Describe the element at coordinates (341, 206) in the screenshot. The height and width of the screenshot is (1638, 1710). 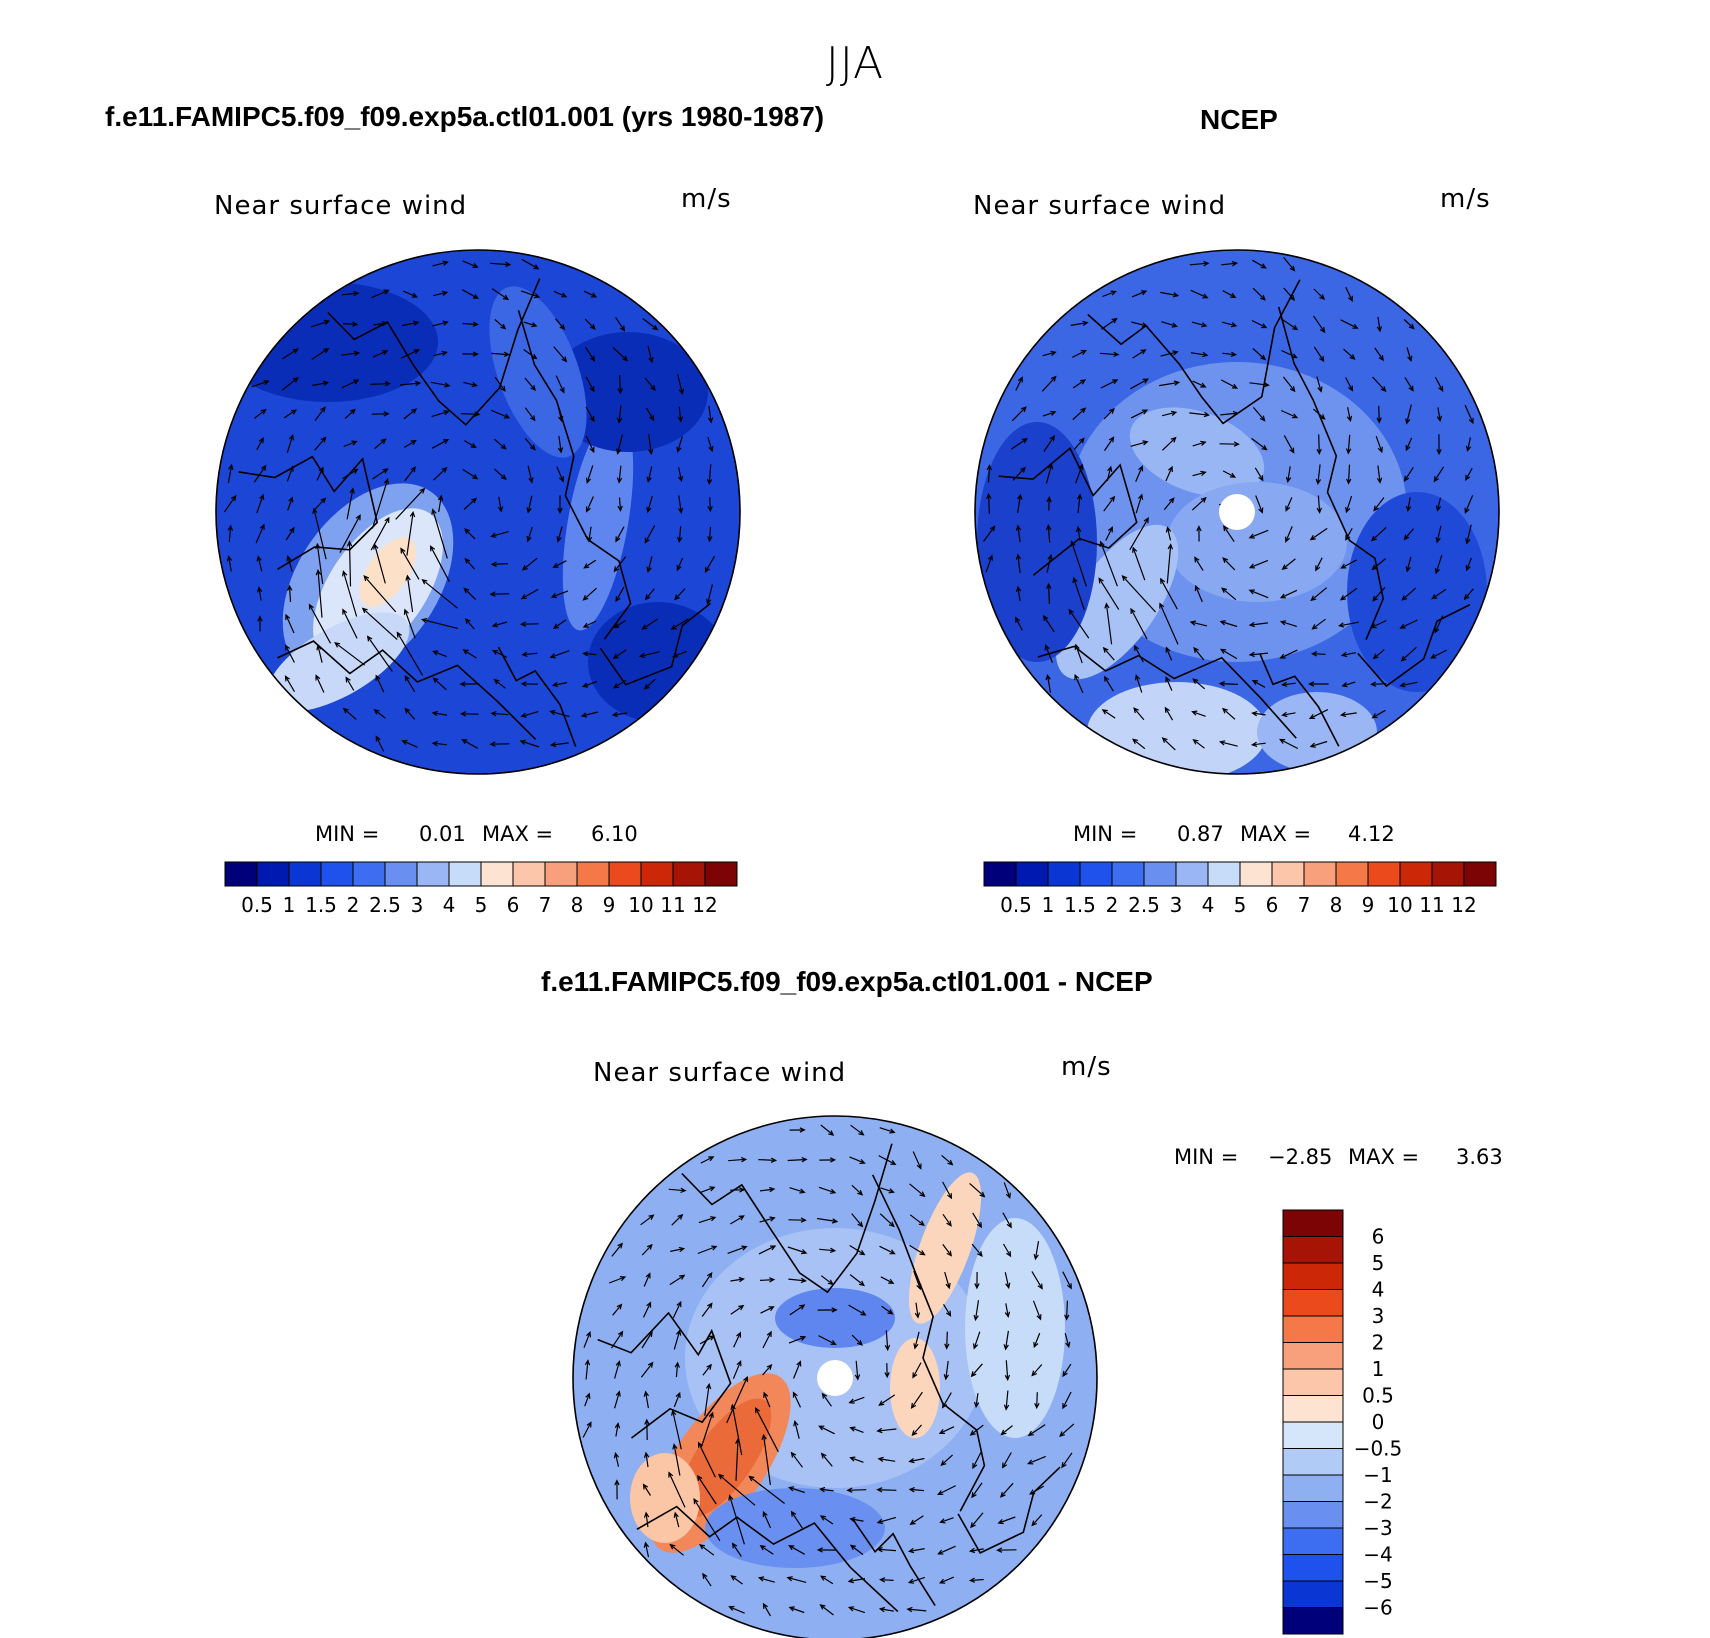
I see `model-subtitle: Near surface wind` at that location.